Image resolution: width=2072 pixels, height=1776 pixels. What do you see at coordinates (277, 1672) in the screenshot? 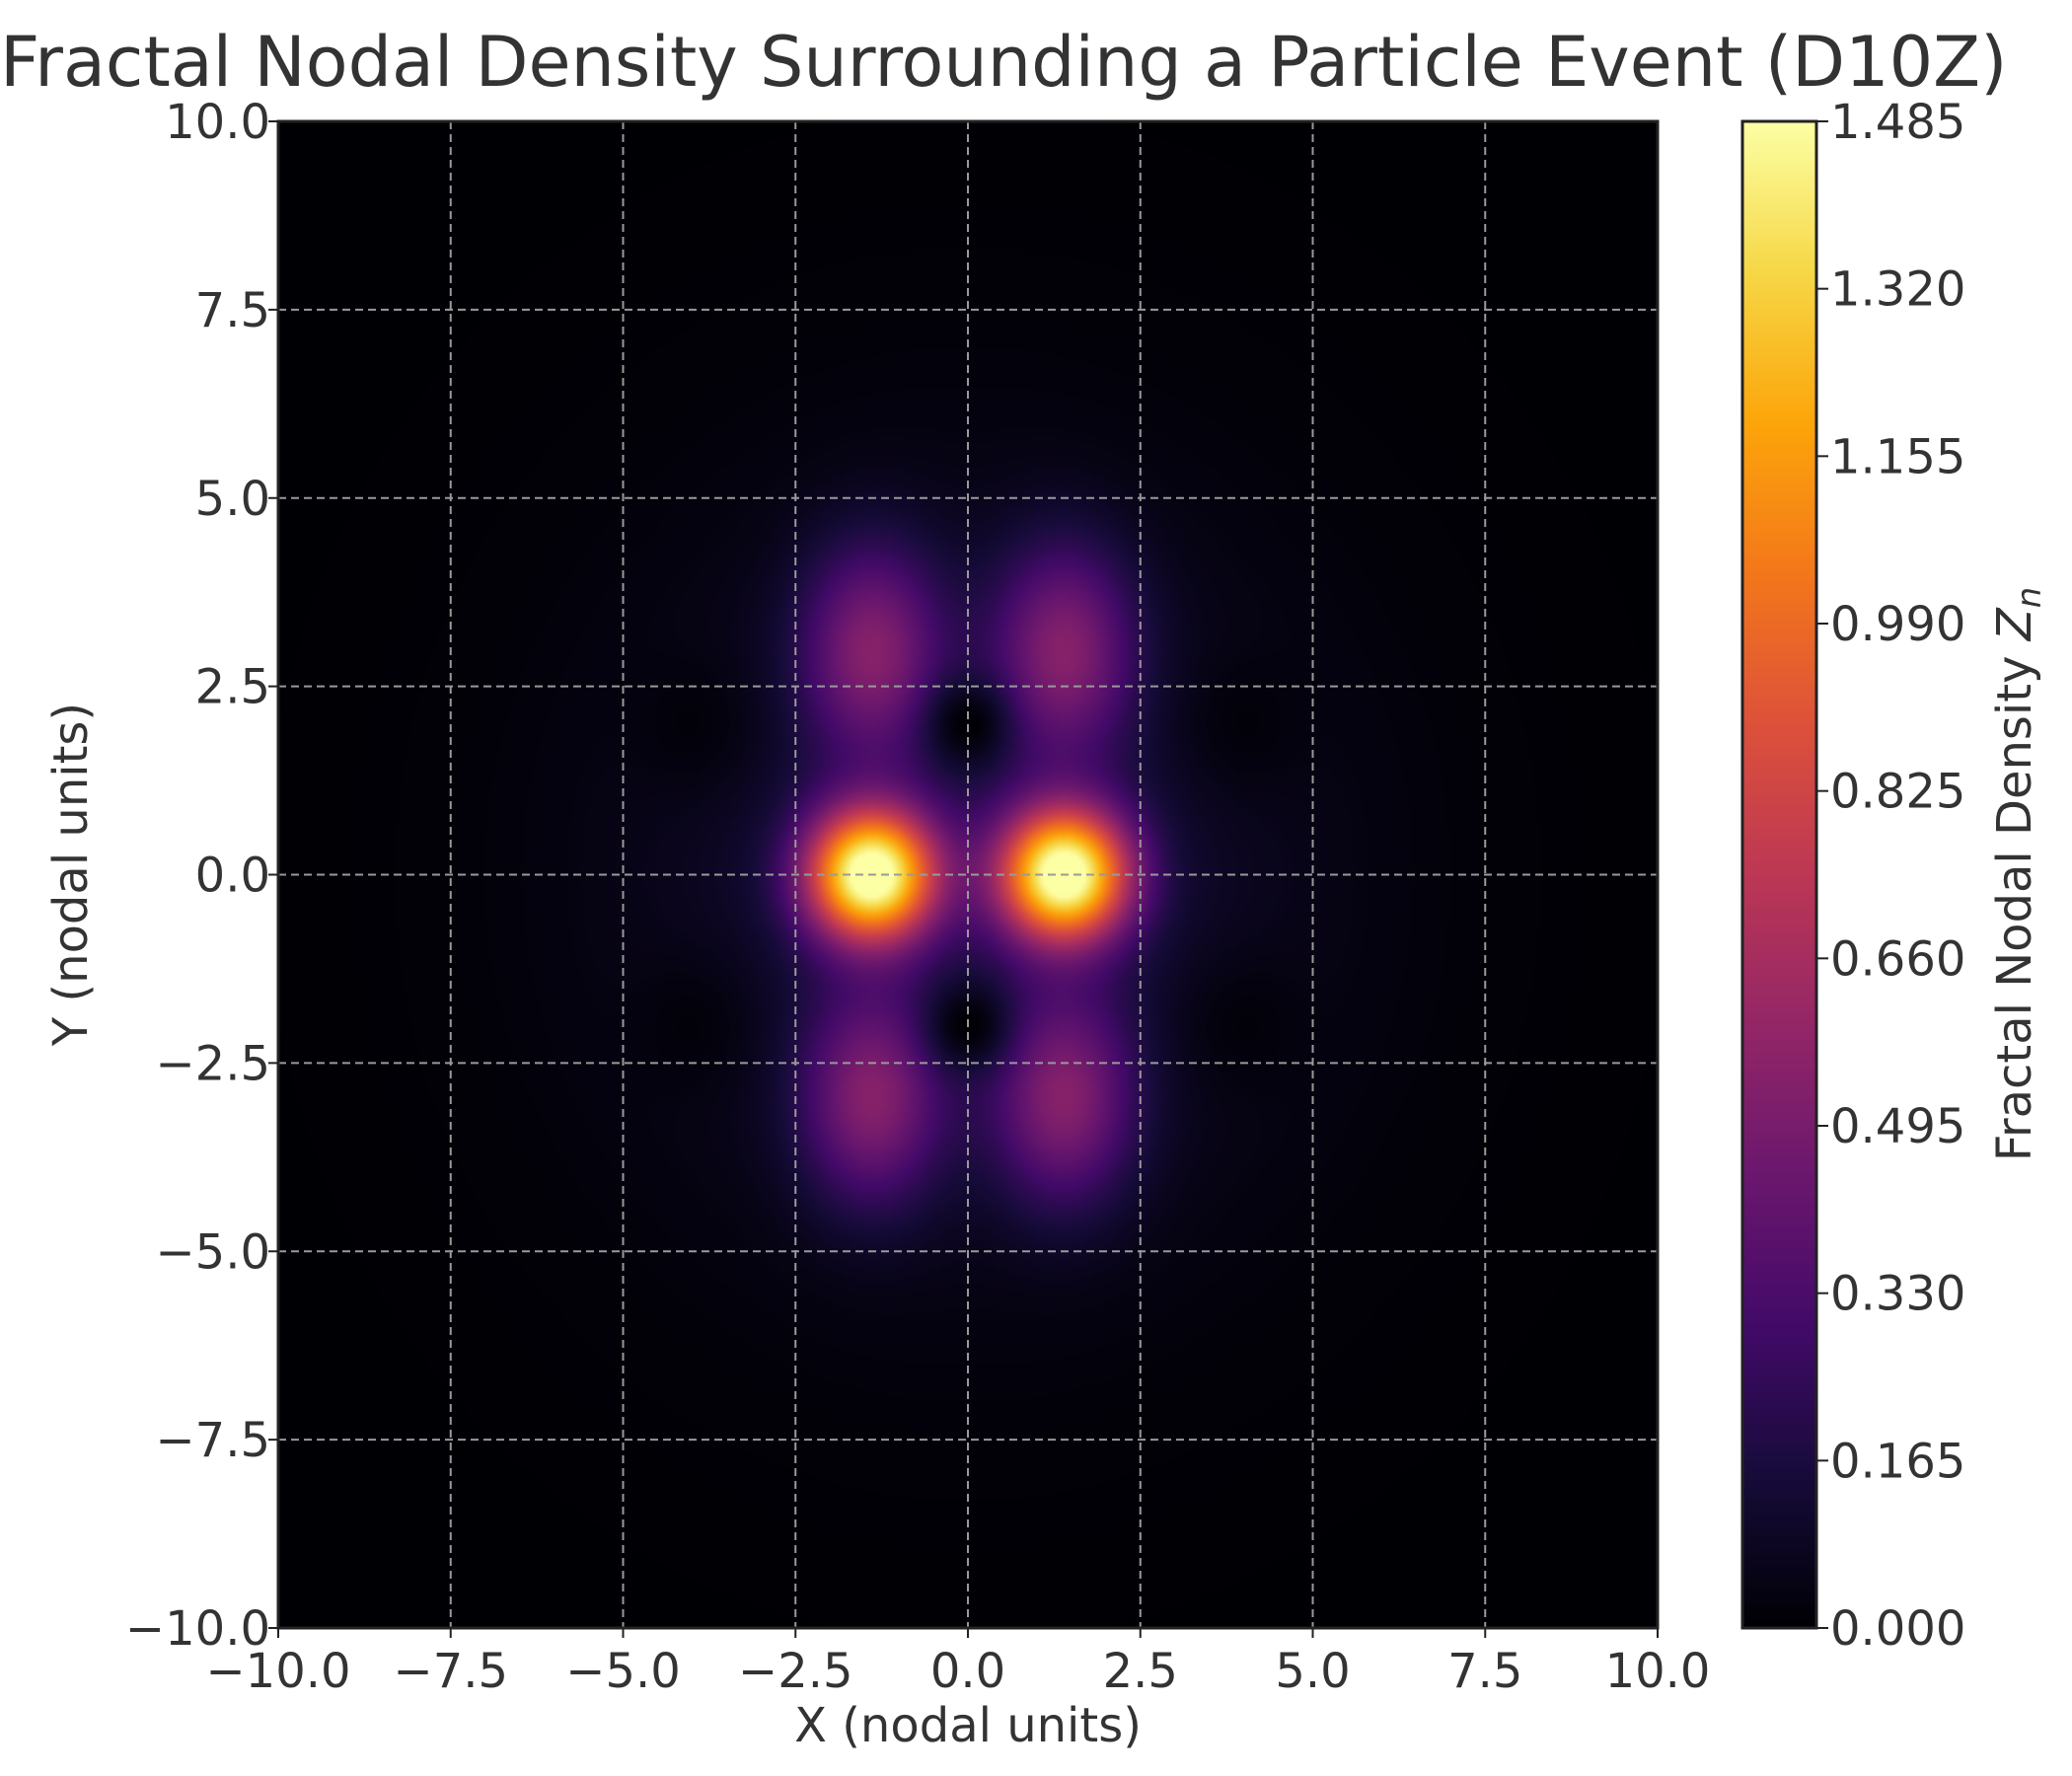
I see `x-tick-label-0: −10.0` at bounding box center [277, 1672].